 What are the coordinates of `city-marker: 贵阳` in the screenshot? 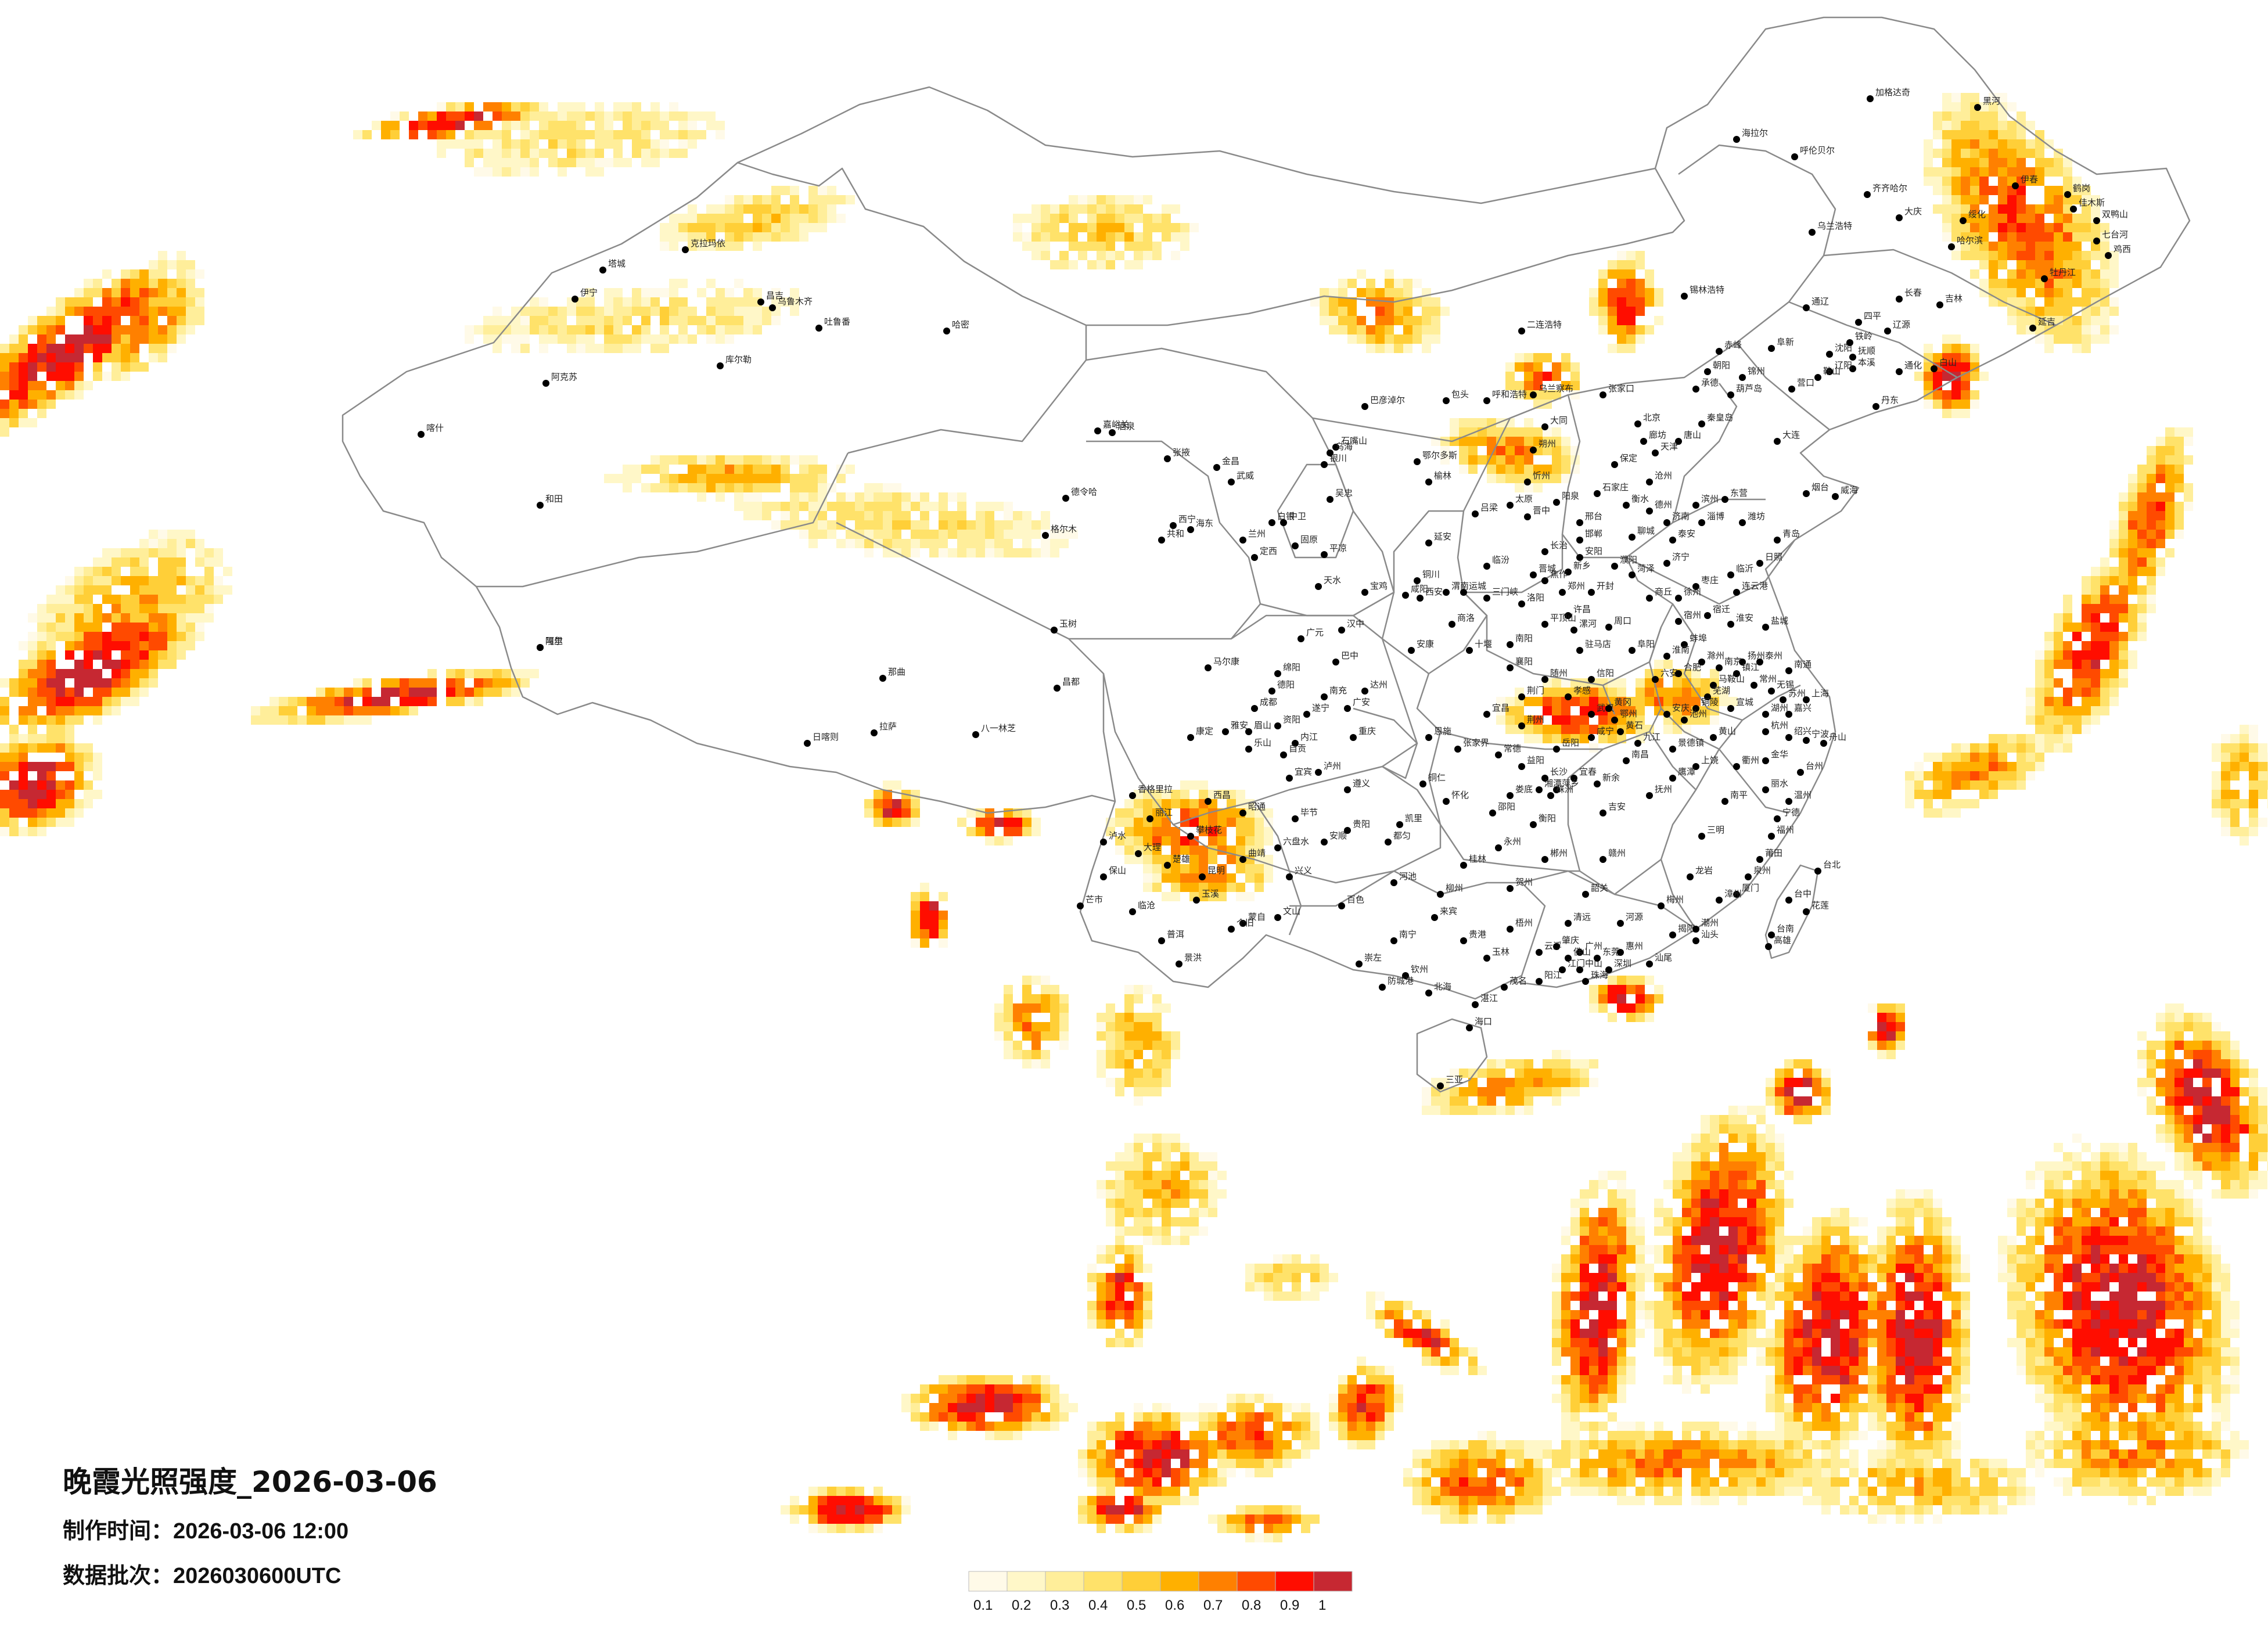 It's located at (1357, 826).